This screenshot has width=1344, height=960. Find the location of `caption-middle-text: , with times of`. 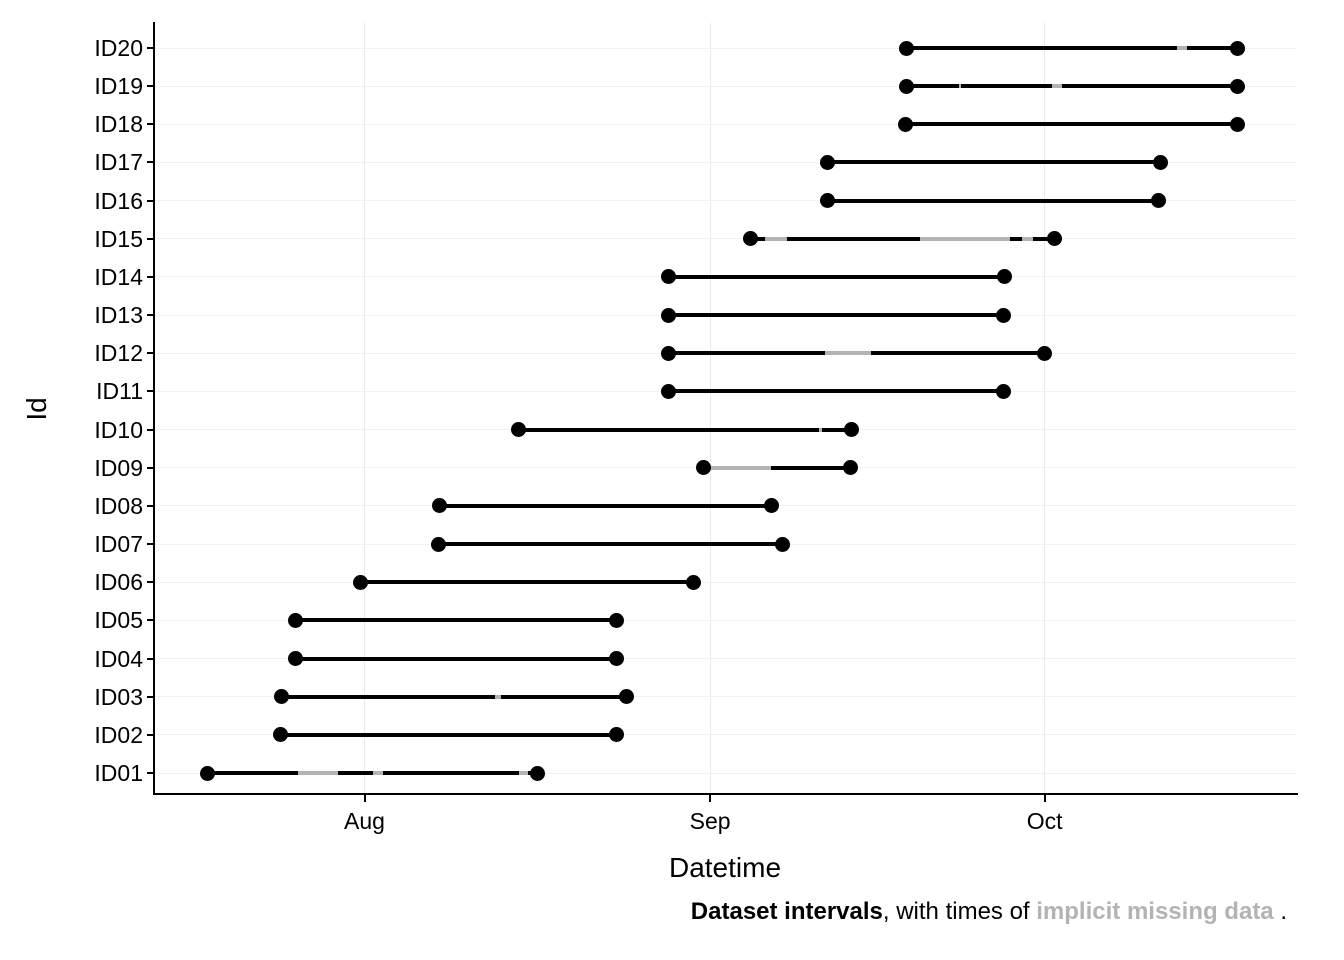

caption-middle-text: , with times of is located at coordinates (959, 911).